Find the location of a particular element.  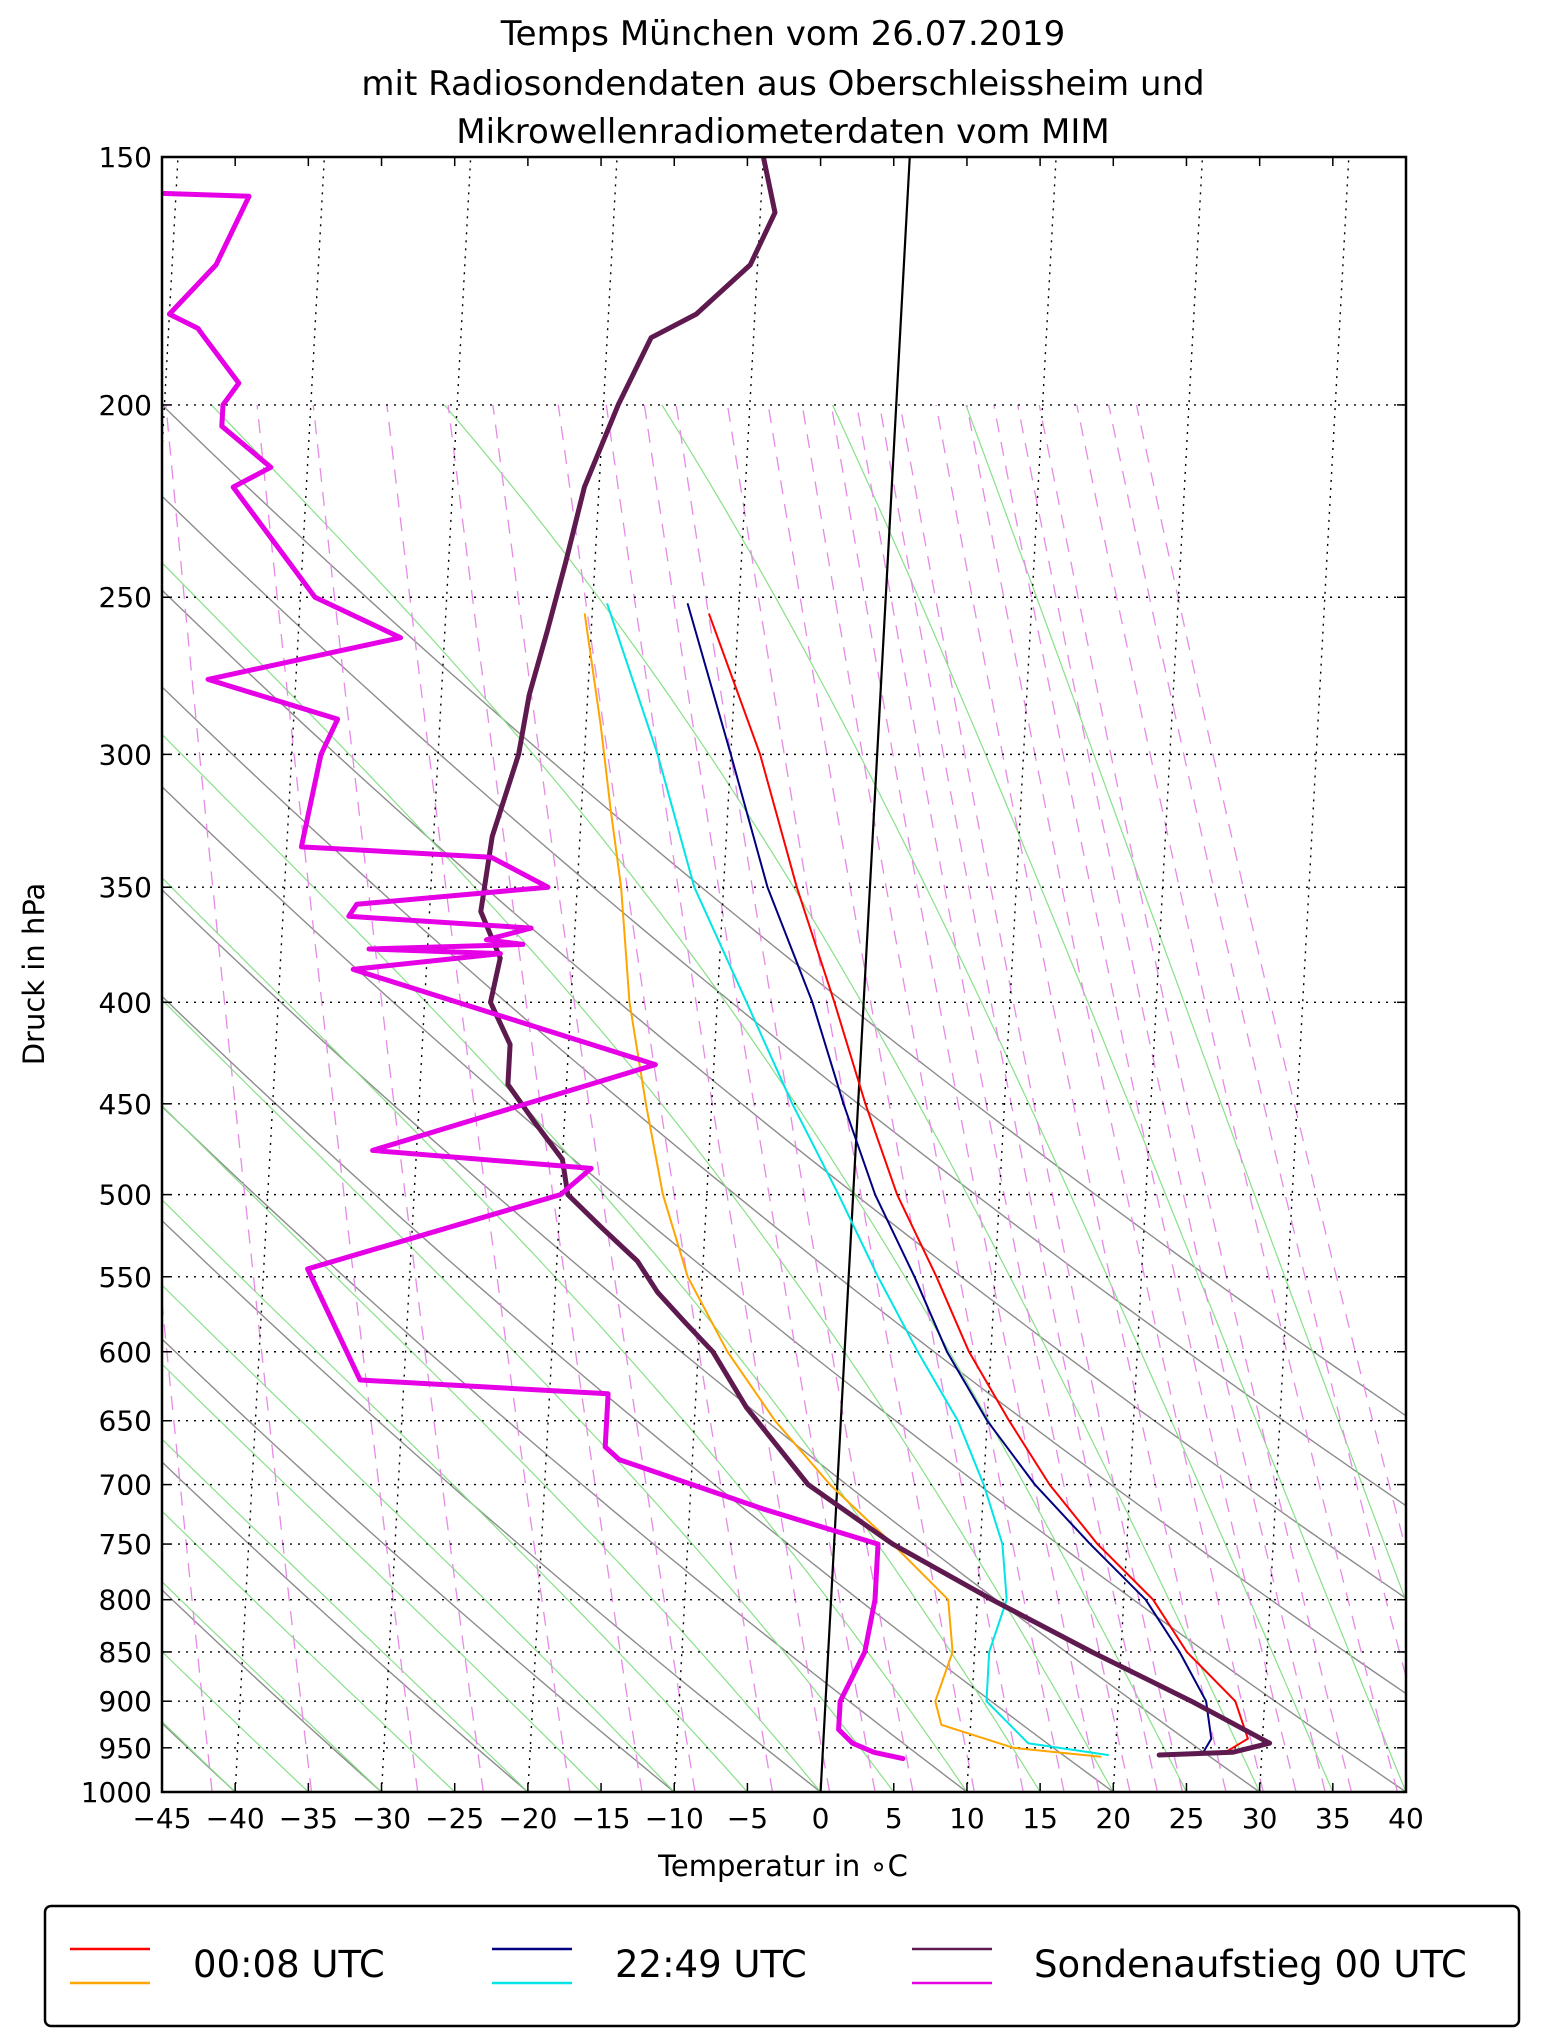

x-tick-label: −35 is located at coordinates (308, 1818).